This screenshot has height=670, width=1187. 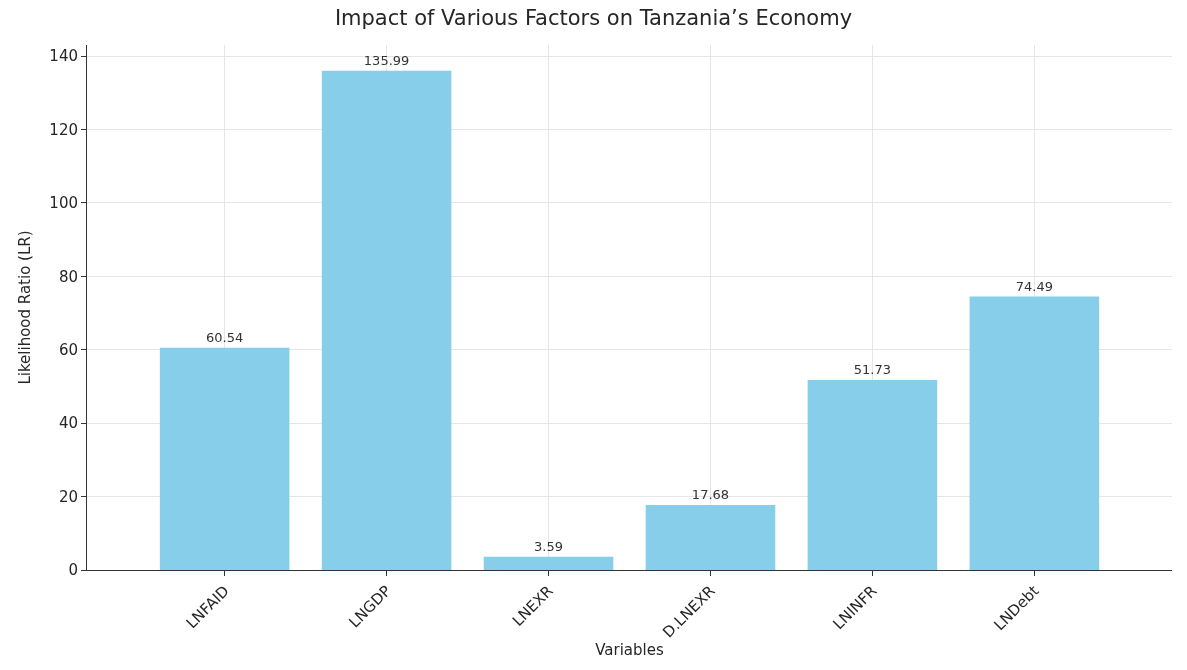 What do you see at coordinates (549, 546) in the screenshot?
I see `data-label: 3.59` at bounding box center [549, 546].